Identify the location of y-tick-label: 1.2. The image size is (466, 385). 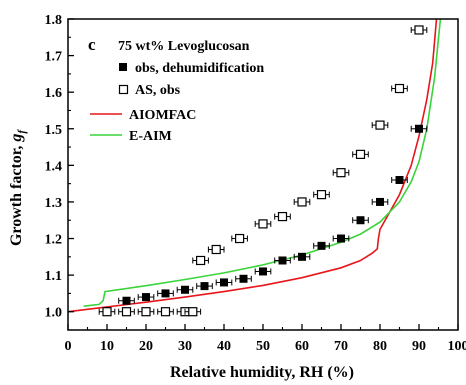
(54, 240).